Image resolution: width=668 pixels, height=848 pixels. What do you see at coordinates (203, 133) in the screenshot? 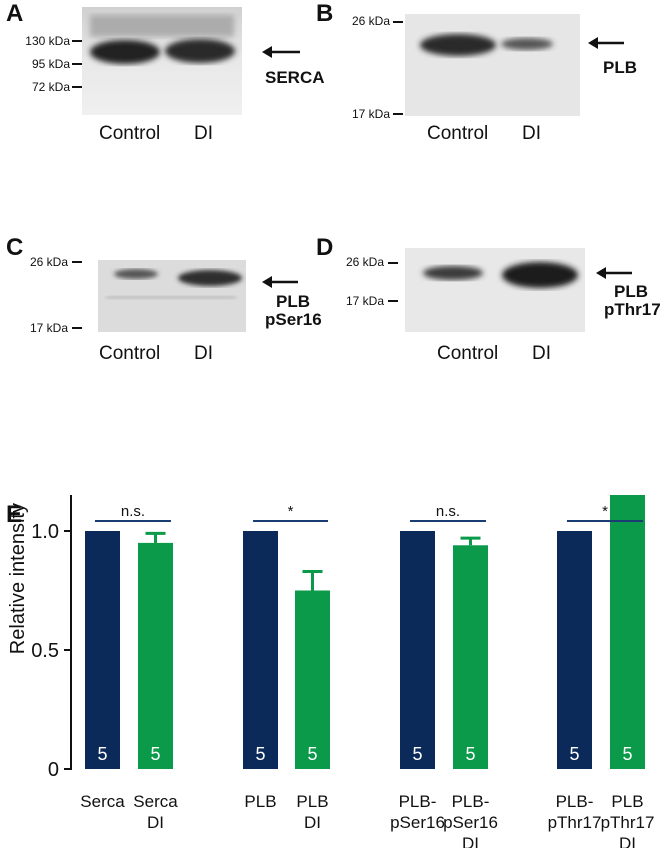
I see `lane-label-di-a: DI` at bounding box center [203, 133].